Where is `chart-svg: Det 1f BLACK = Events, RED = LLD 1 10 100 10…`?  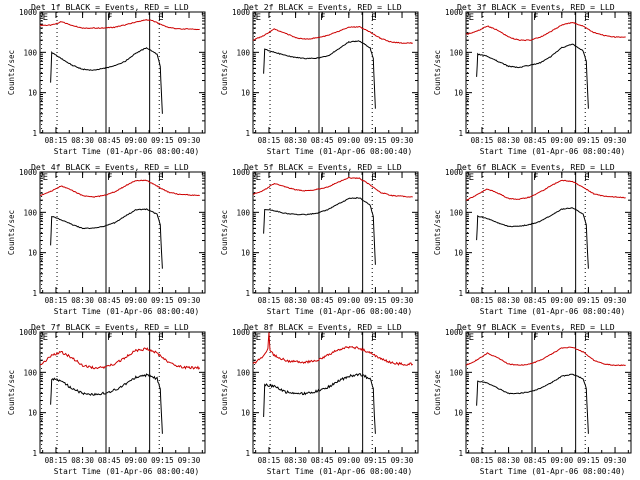
chart-svg: Det 1f BLACK = Events, RED = LLD 1 10 100 10… is located at coordinates (106, 79).